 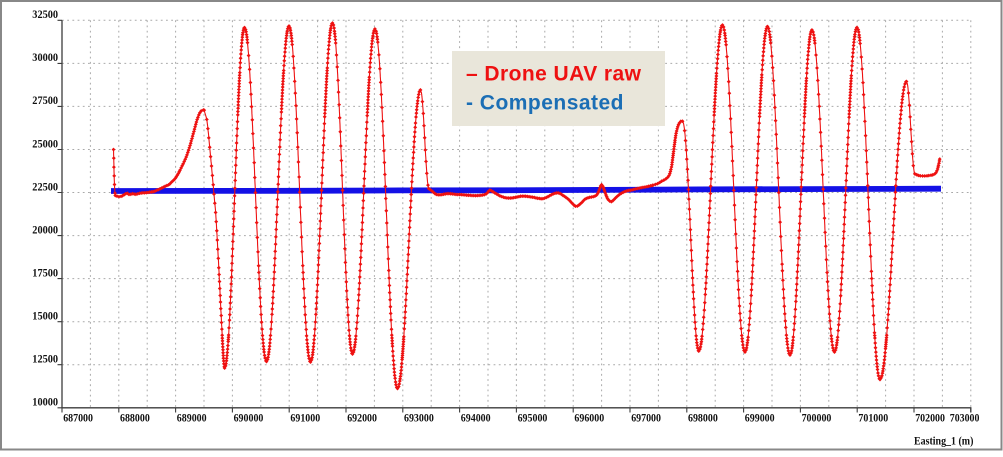 What do you see at coordinates (78, 419) in the screenshot?
I see `svg-text: 687000` at bounding box center [78, 419].